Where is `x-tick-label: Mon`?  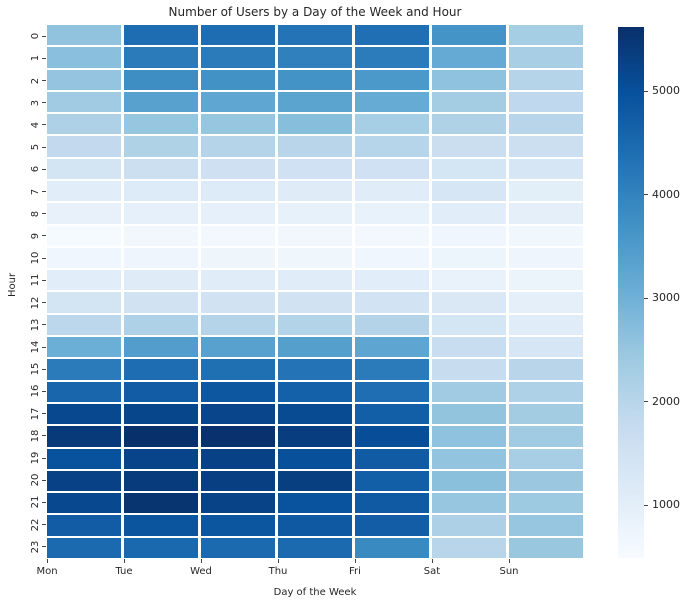 x-tick-label: Mon is located at coordinates (47, 571).